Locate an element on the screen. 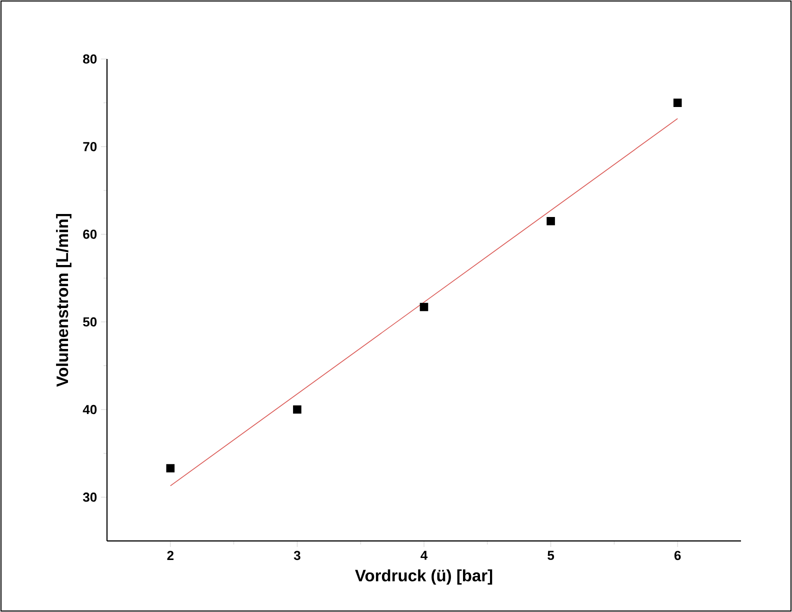 This screenshot has height=612, width=792. x-axis-title: Vordruck (ü) [bar] is located at coordinates (423, 577).